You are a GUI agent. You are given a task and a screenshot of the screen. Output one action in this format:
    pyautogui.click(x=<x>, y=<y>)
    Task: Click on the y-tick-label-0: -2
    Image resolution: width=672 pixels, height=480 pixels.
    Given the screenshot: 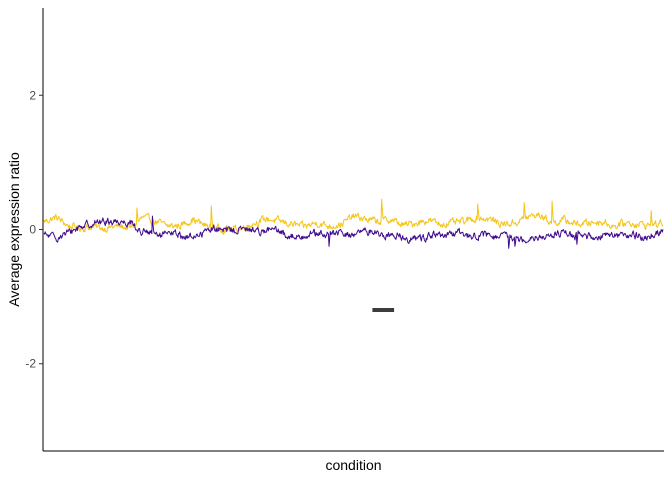 What is the action you would take?
    pyautogui.click(x=30, y=364)
    